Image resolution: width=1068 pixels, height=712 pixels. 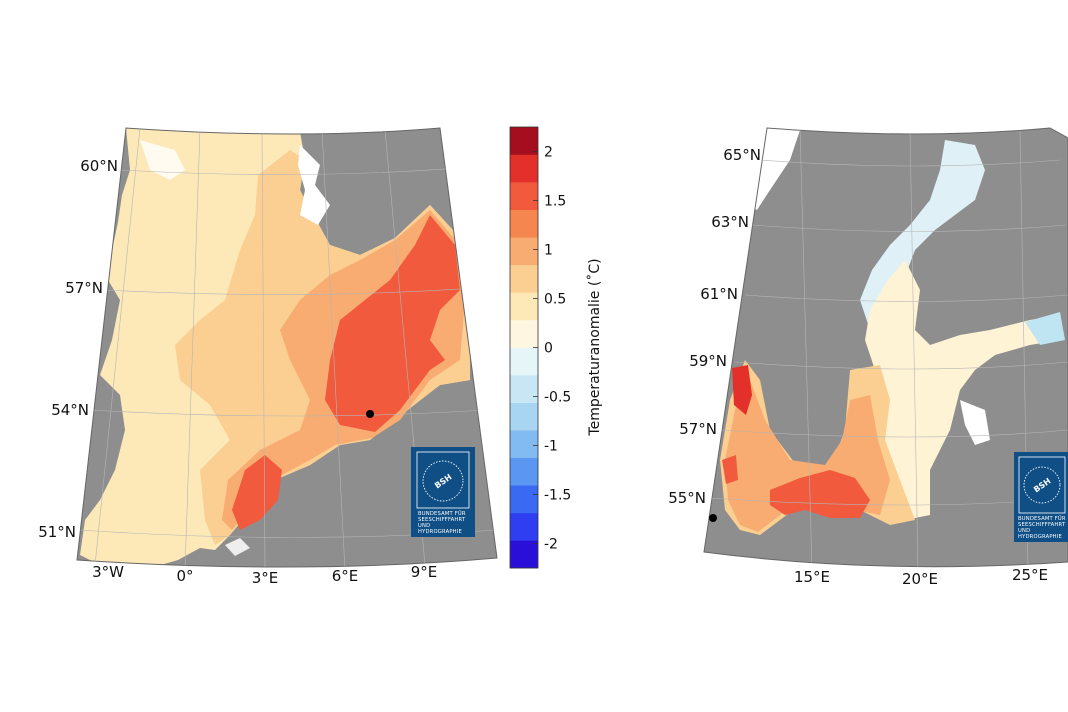 I want to click on lat-label: 61°N, so click(x=719, y=294).